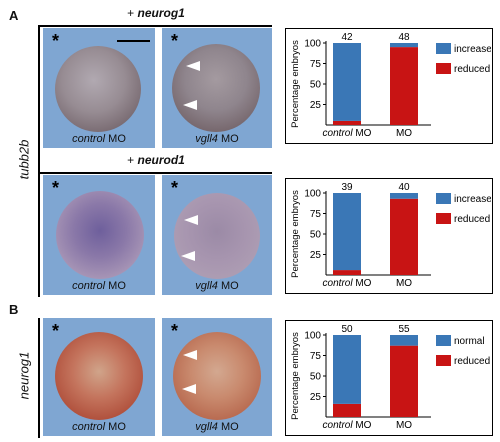 This screenshot has width=500, height=442. Describe the element at coordinates (156, 26) in the screenshot. I see `group-underline-top` at that location.